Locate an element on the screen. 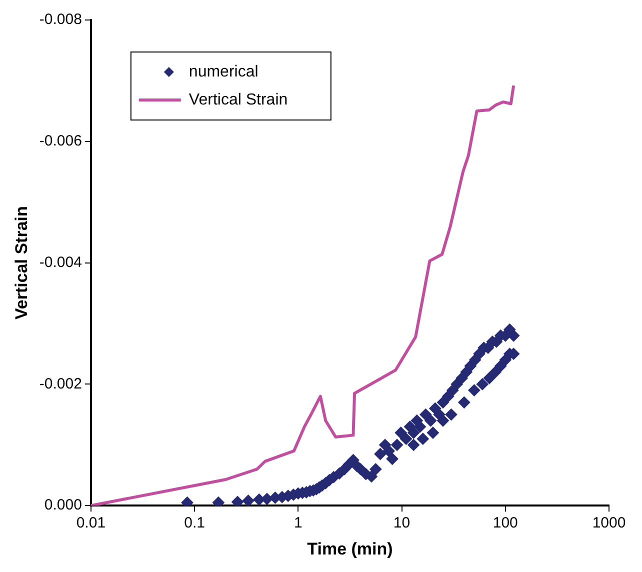 This screenshot has height=572, width=642. y-tick-label: 0.000 is located at coordinates (63, 505).